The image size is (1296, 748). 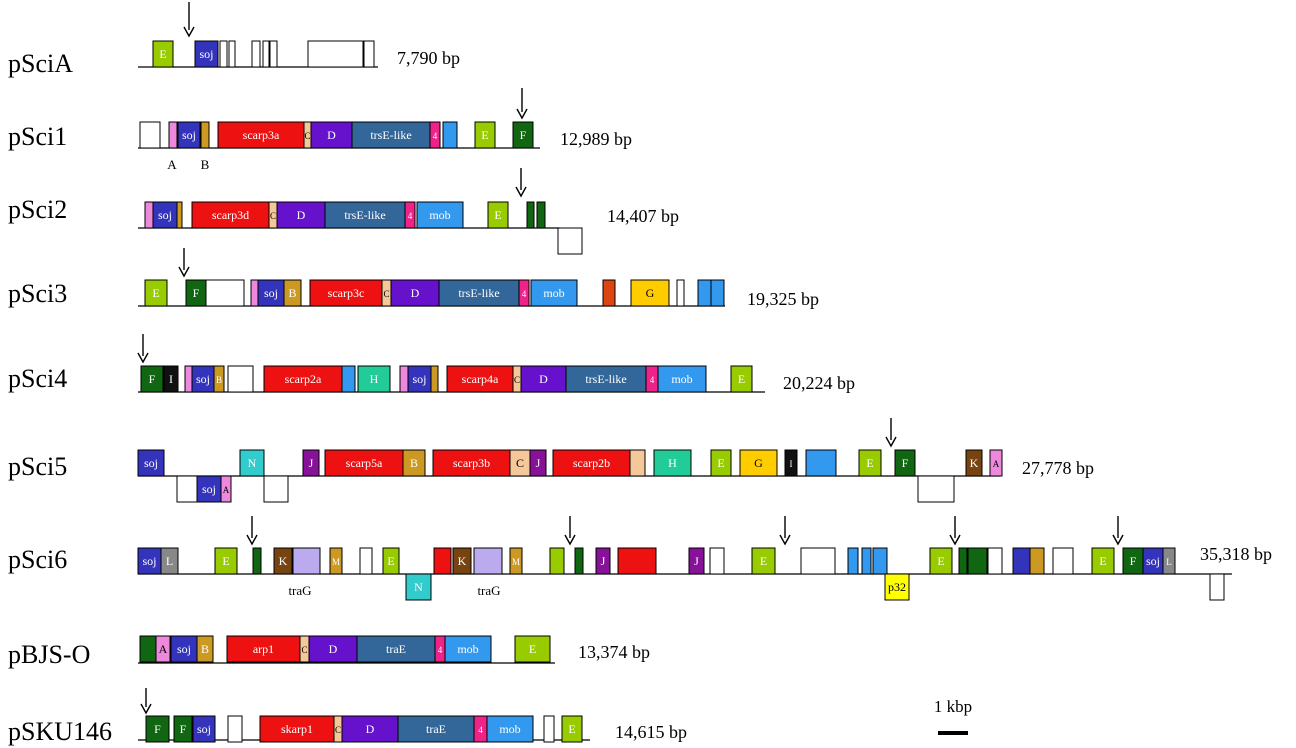 I want to click on gene-label: trsE-like, so click(x=478, y=293).